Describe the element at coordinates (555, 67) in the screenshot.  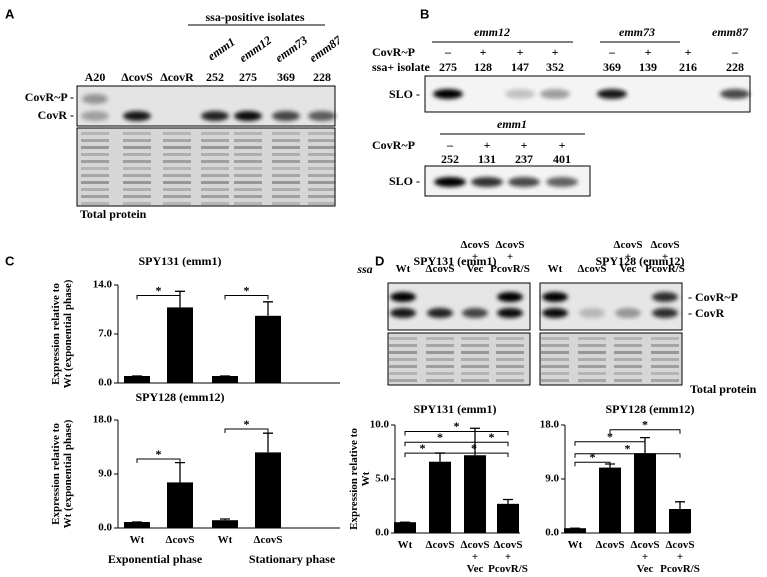
I see `isolate: 352` at that location.